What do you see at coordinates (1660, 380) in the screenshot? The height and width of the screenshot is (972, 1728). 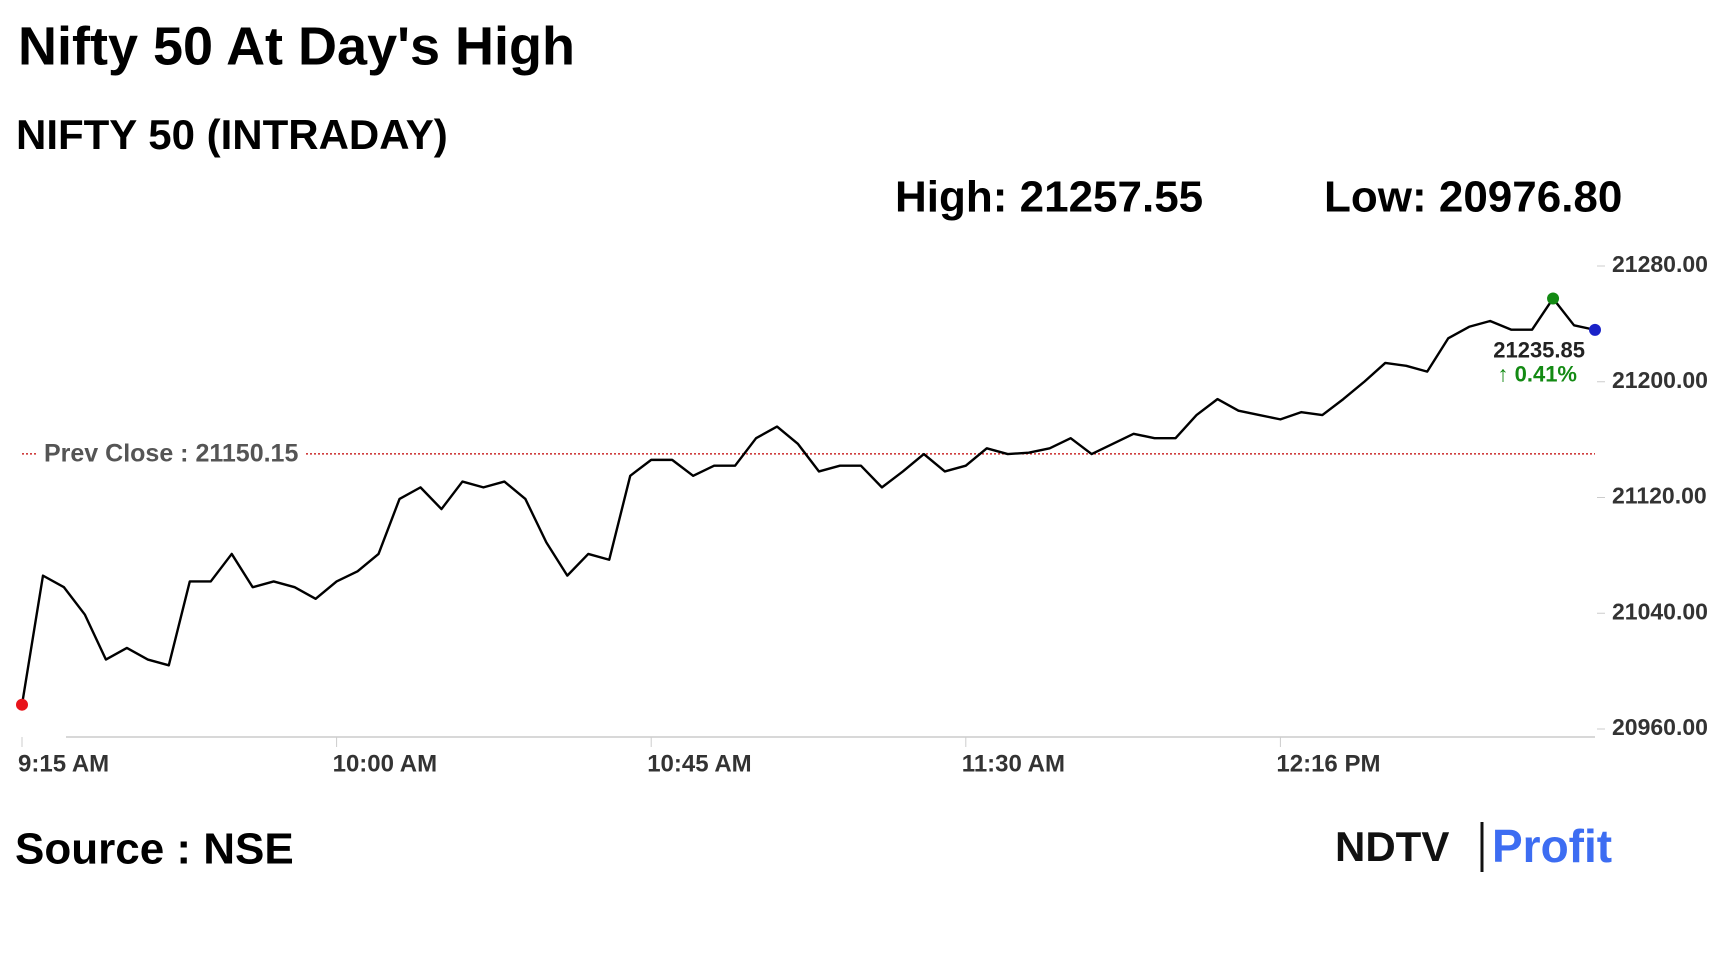 I see `y-tick-label: 21200.00` at bounding box center [1660, 380].